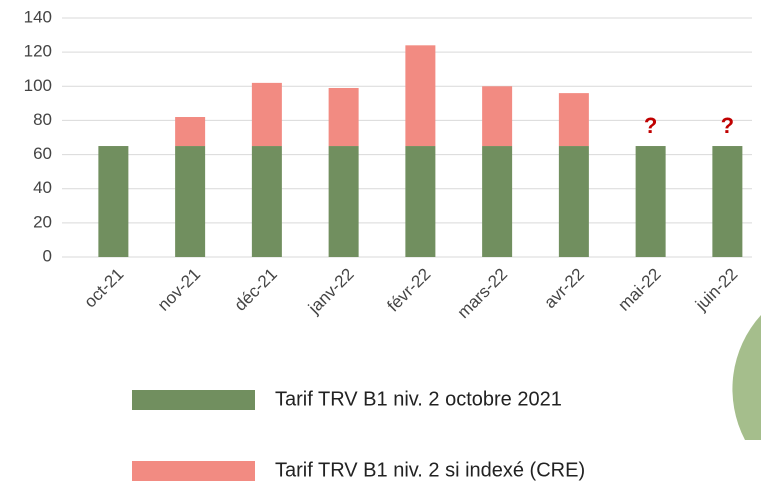  I want to click on legend-label: Tarif TRV B1 niv. 2 octobre 2021, so click(418, 399).